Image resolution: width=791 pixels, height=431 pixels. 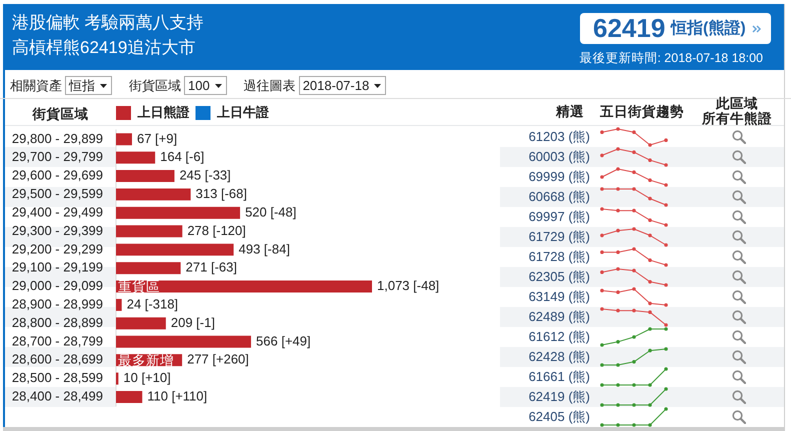 What do you see at coordinates (559, 397) in the screenshot?
I see `text: 62419 (熊)` at bounding box center [559, 397].